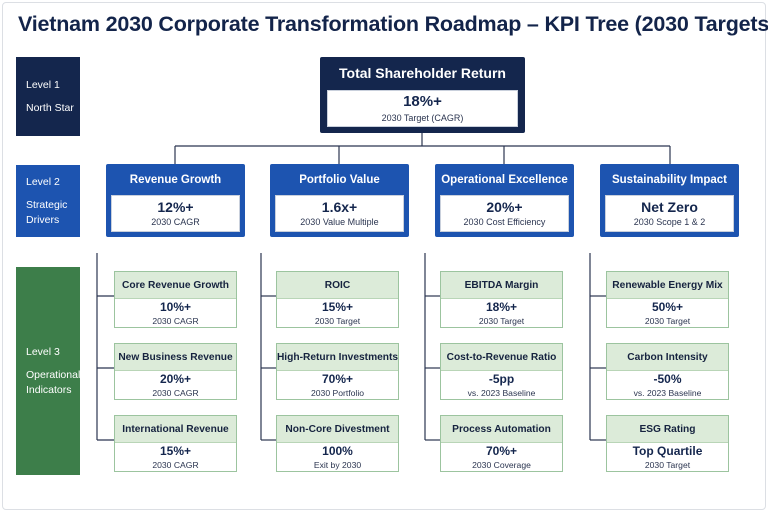  Describe the element at coordinates (175, 179) in the screenshot. I see `driver-title: Revenue Growth` at that location.